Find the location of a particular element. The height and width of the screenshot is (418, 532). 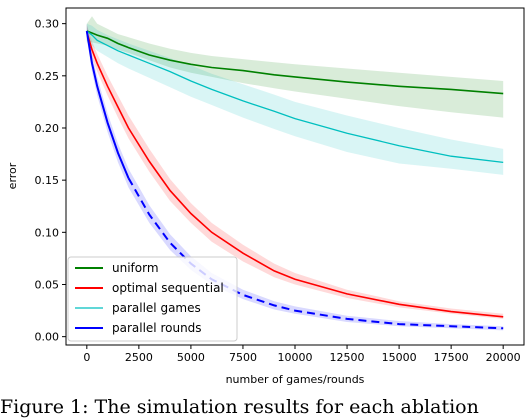

legend-label-parallel-games: parallel games is located at coordinates (156, 308).